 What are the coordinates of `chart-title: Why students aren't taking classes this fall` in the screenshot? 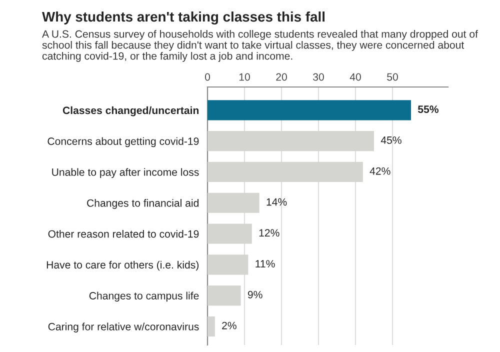 It's located at (183, 18).